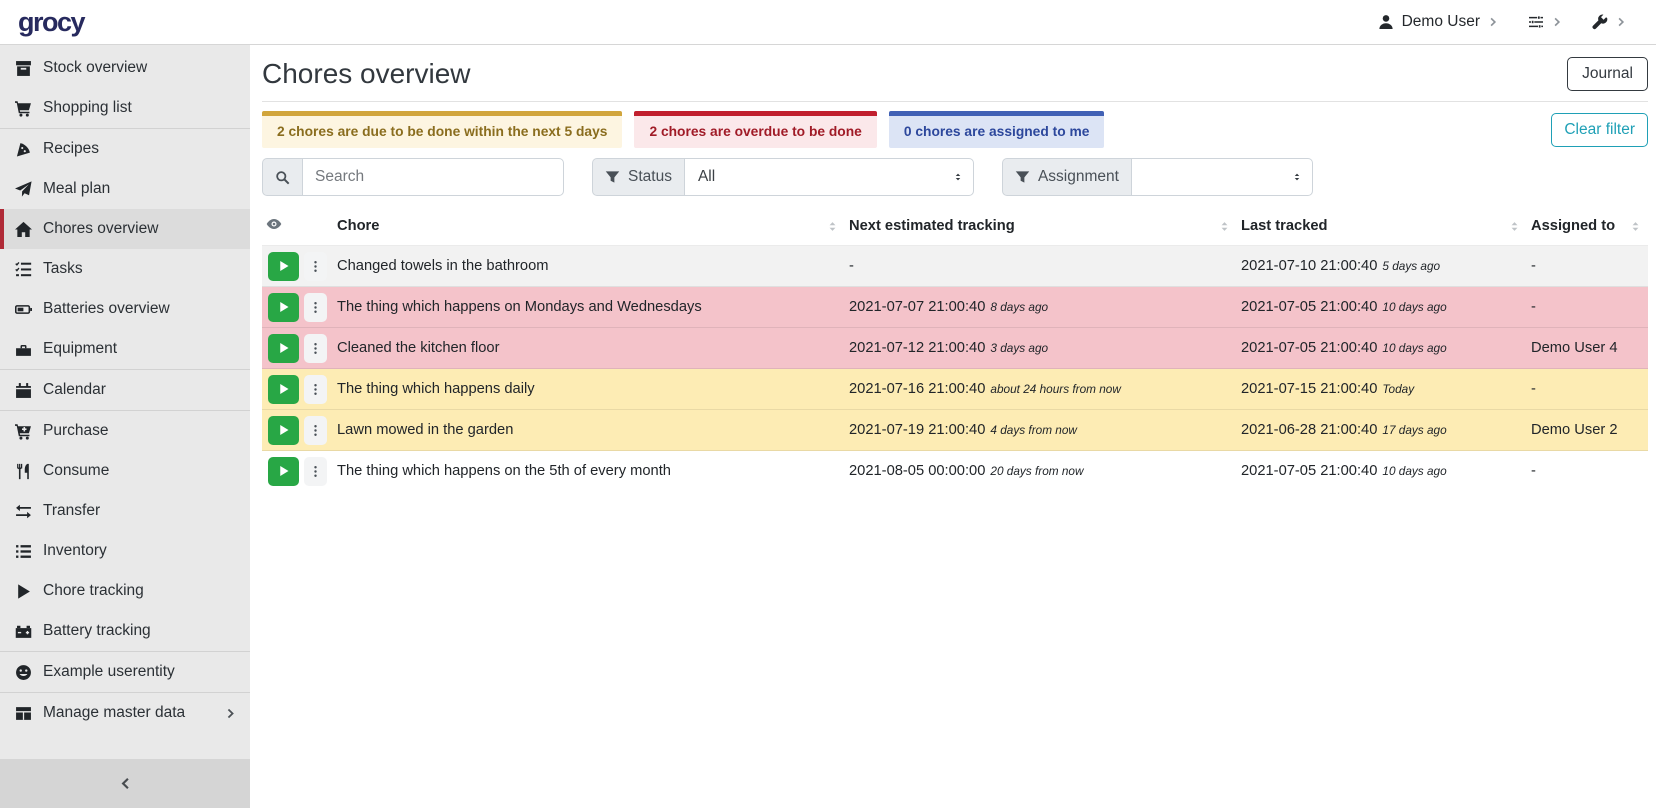 Image resolution: width=1656 pixels, height=808 pixels. What do you see at coordinates (125, 390) in the screenshot?
I see `sidebar-item-calendar: Calendar` at bounding box center [125, 390].